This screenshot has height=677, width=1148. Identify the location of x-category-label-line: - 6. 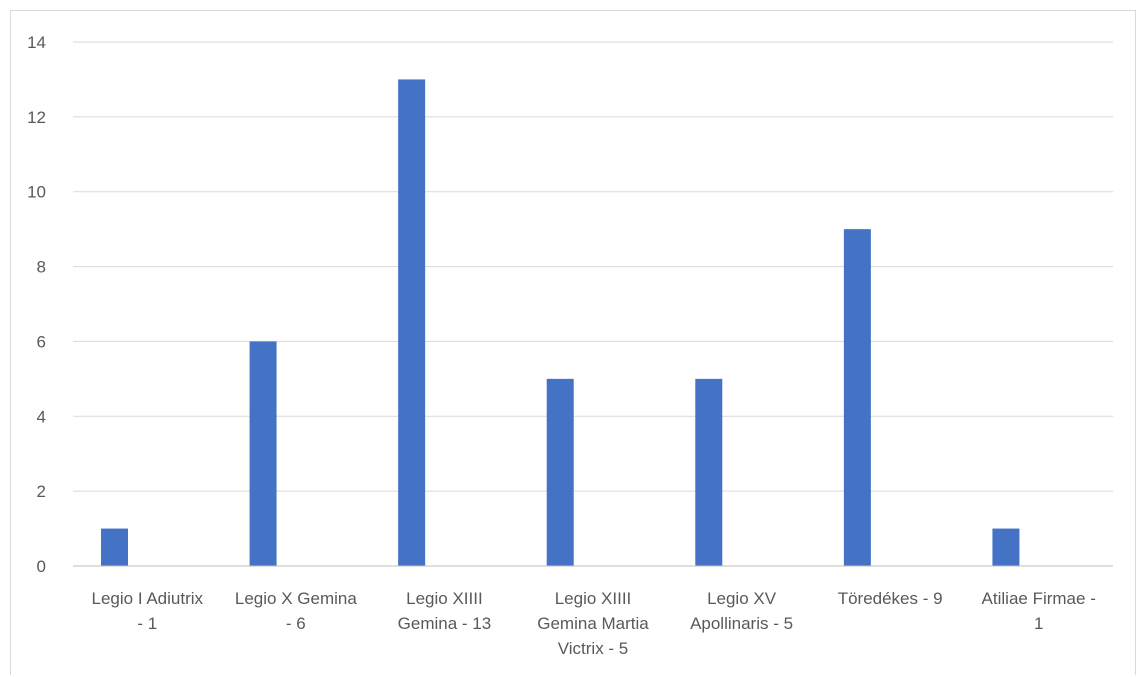
(296, 623).